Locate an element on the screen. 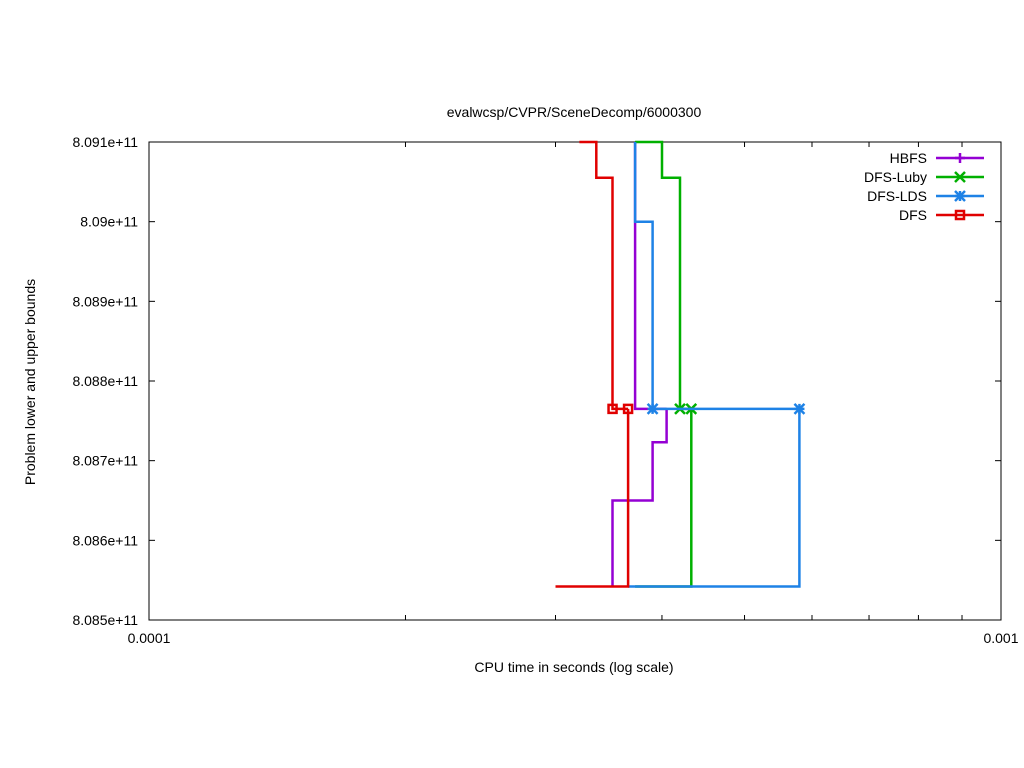  series-hbfs is located at coordinates (639, 364).